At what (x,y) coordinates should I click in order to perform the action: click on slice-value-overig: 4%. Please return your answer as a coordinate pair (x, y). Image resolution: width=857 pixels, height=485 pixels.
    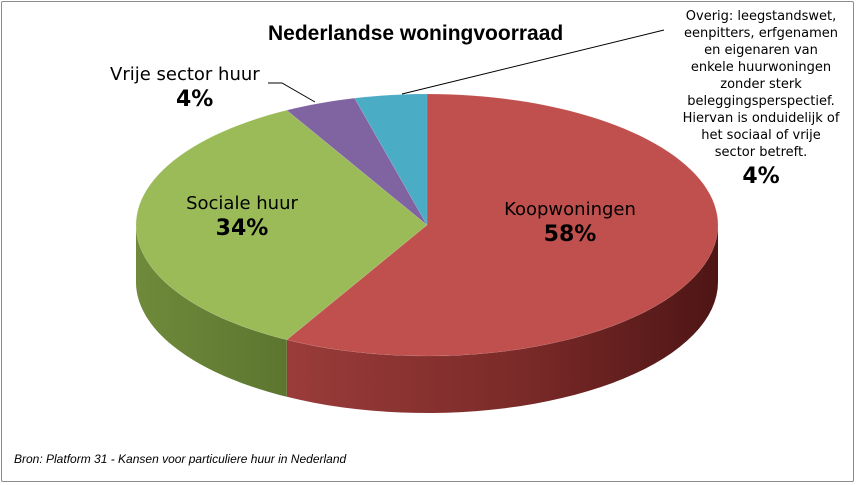
    Looking at the image, I should click on (761, 176).